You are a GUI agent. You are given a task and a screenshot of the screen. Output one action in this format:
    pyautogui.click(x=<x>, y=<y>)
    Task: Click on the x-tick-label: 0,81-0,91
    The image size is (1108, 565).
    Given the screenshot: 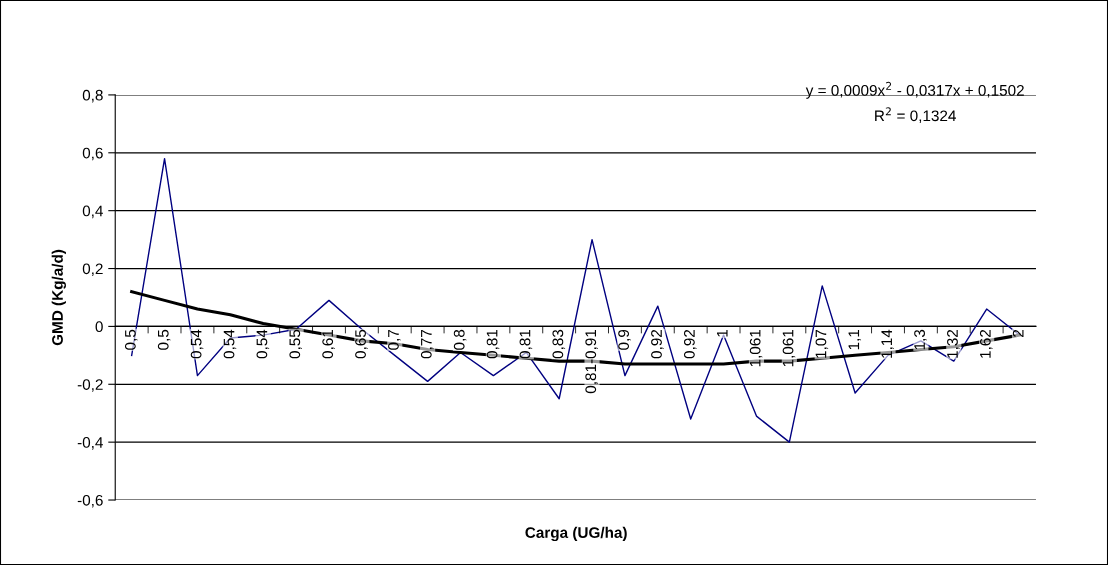 What is the action you would take?
    pyautogui.click(x=591, y=361)
    